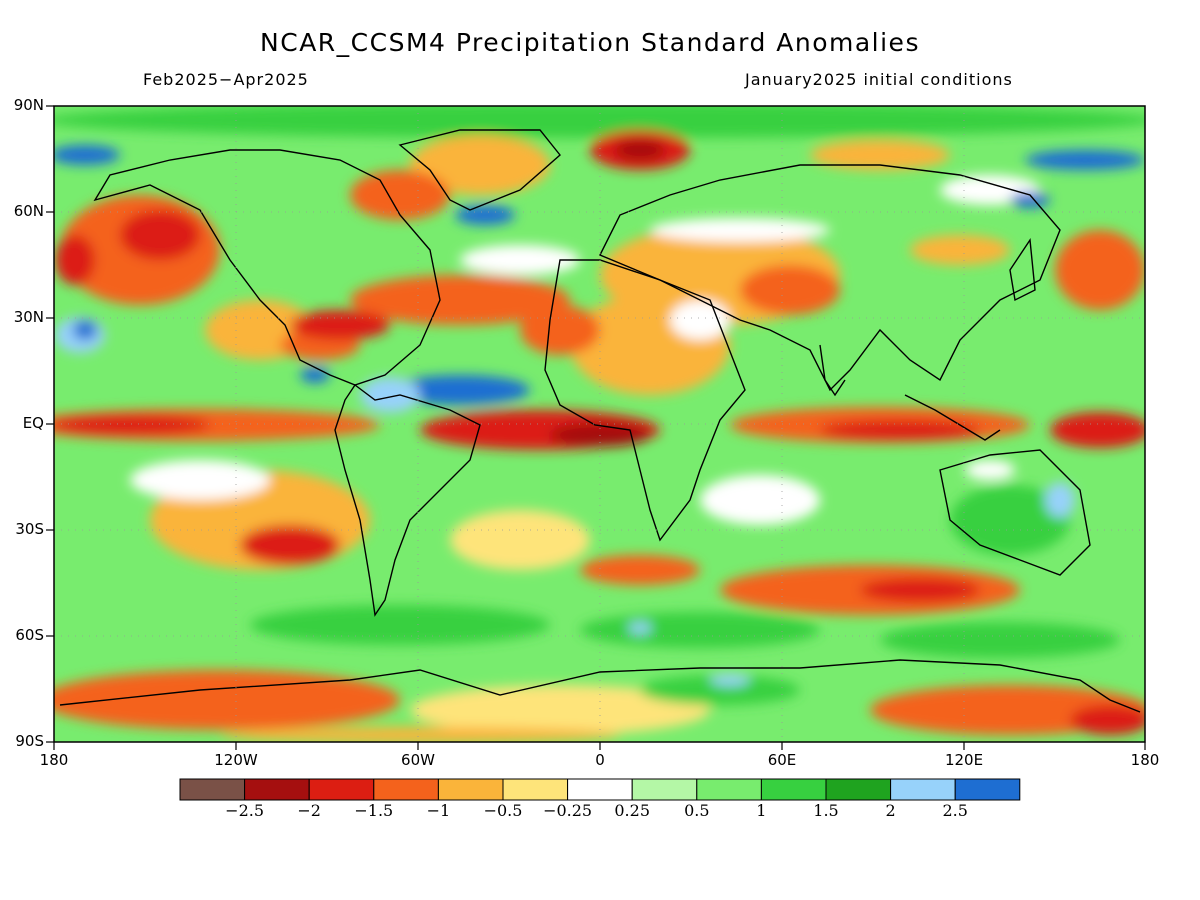 This screenshot has width=1200, height=900. I want to click on colorbar-label: −1.5, so click(374, 810).